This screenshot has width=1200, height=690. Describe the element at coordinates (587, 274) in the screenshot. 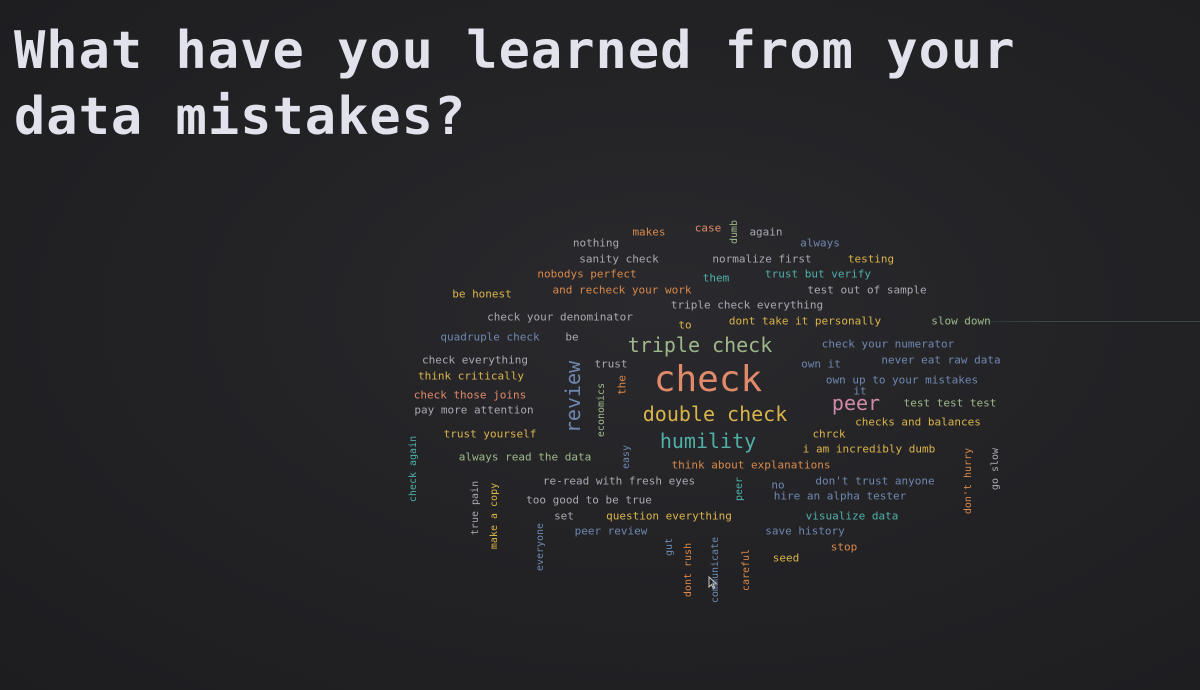

I see `word-cloud-word: nobodys perfect` at that location.